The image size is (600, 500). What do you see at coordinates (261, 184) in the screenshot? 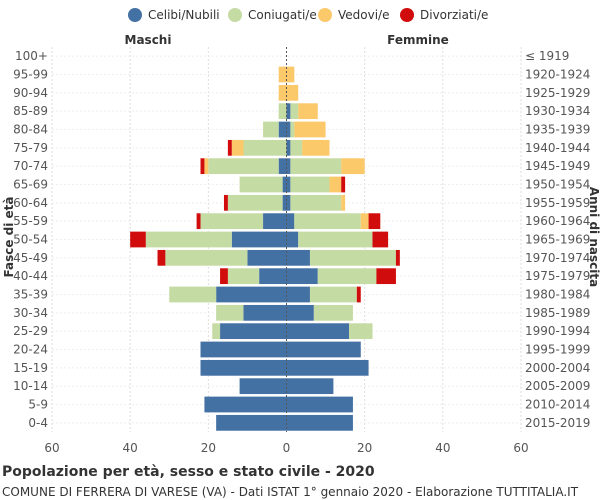
I see `bar-male-65-69-Coniugati/e` at bounding box center [261, 184].